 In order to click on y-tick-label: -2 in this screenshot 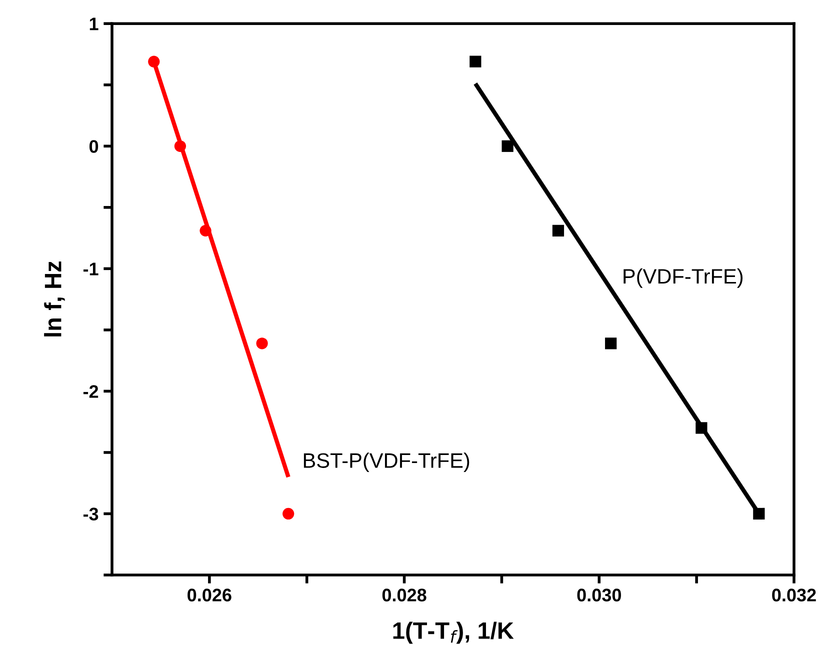, I will do `click(90, 391)`.